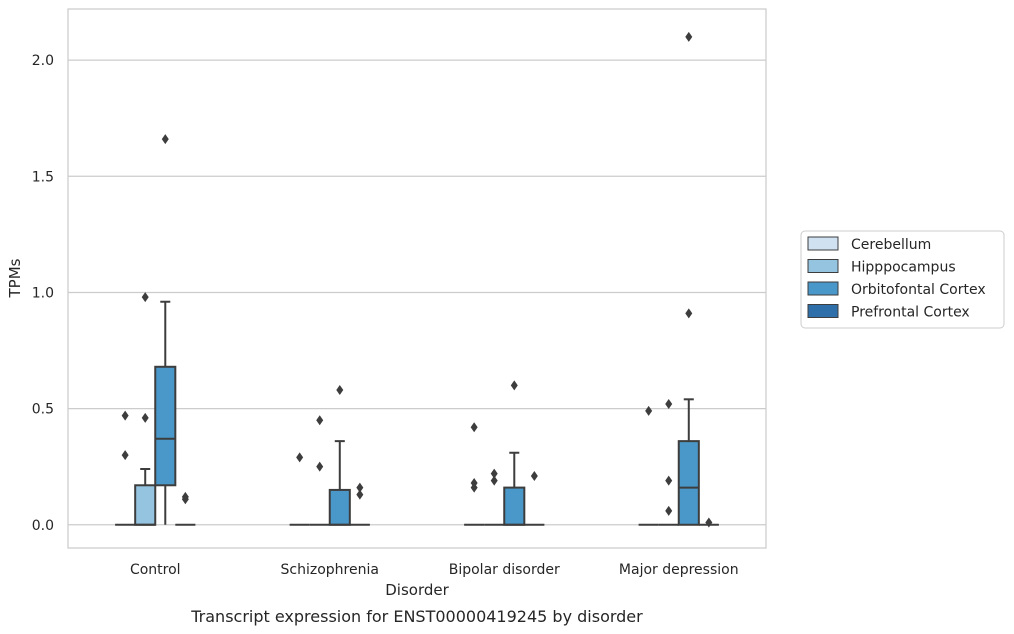  Describe the element at coordinates (679, 570) in the screenshot. I see `x-tick-label: Major depression` at that location.